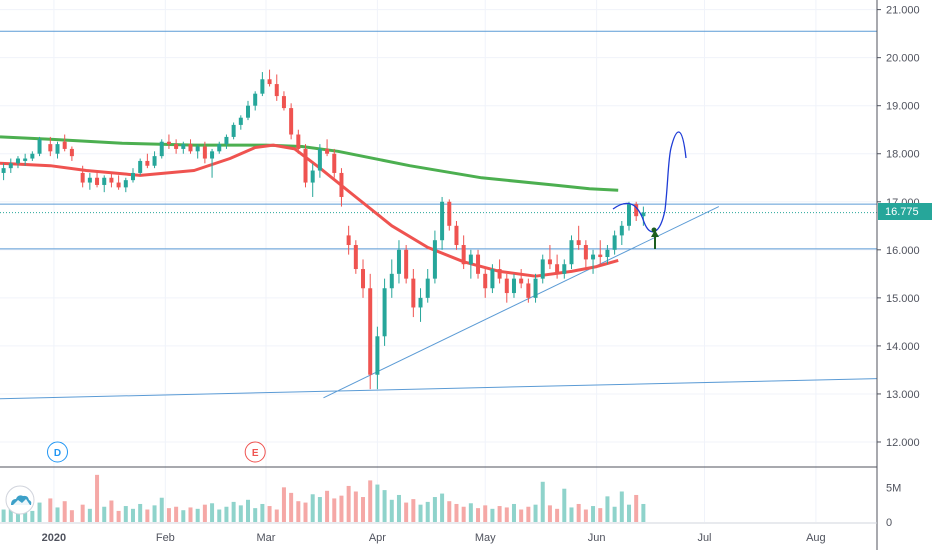 The image size is (932, 550). Describe the element at coordinates (903, 11) in the screenshot. I see `y-tick-label: 21.000` at that location.